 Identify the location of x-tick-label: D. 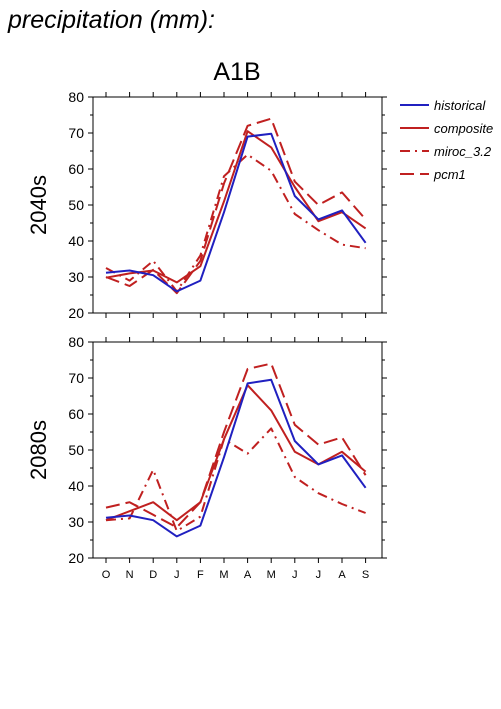
(153, 575).